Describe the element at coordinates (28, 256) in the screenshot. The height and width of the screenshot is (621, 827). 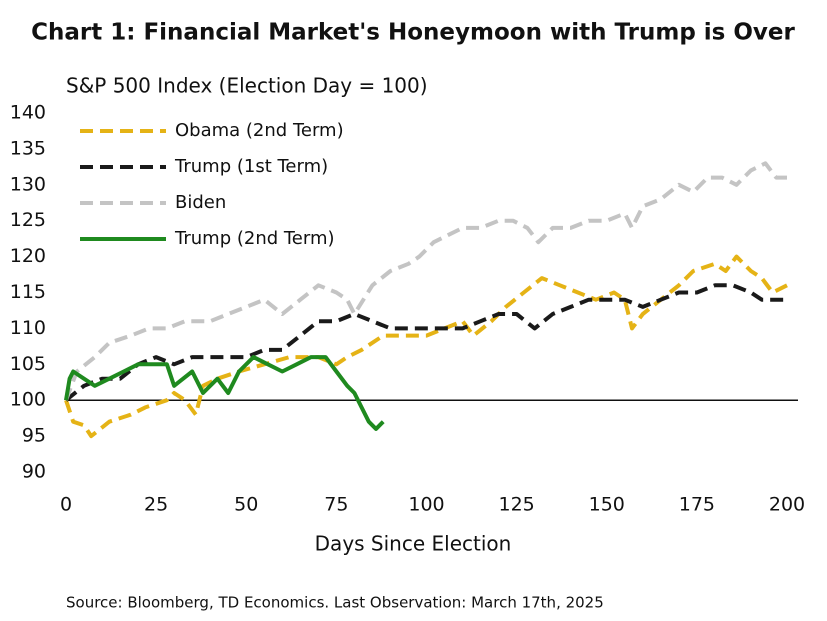
I see `y-tick-label: 120` at that location.